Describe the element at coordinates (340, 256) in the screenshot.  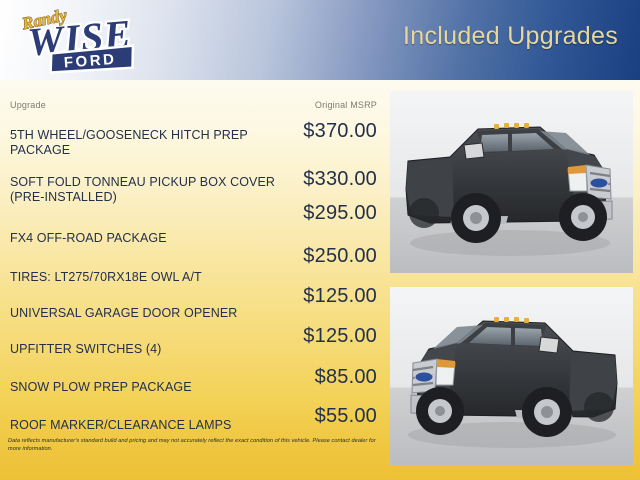
I see `table-row-price: $250.00` at that location.